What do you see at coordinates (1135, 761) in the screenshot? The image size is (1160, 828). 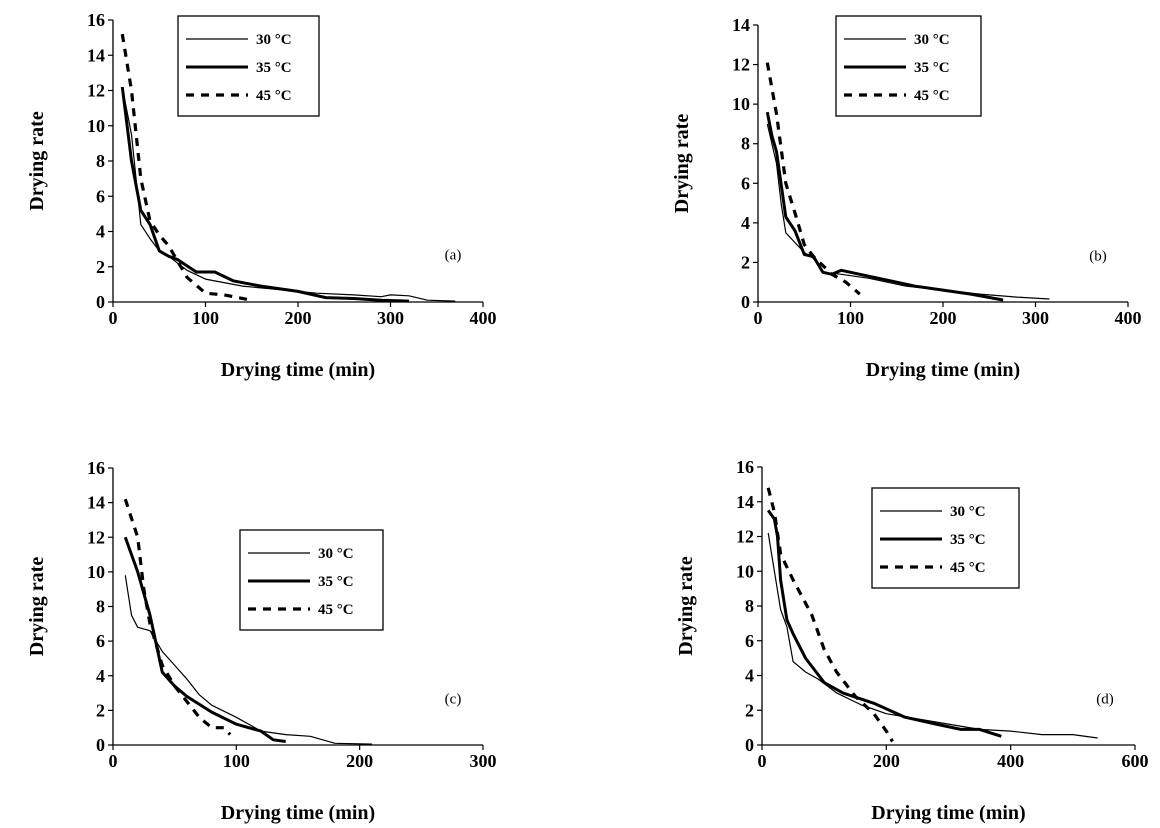 I see `x-tick-label: 600` at bounding box center [1135, 761].